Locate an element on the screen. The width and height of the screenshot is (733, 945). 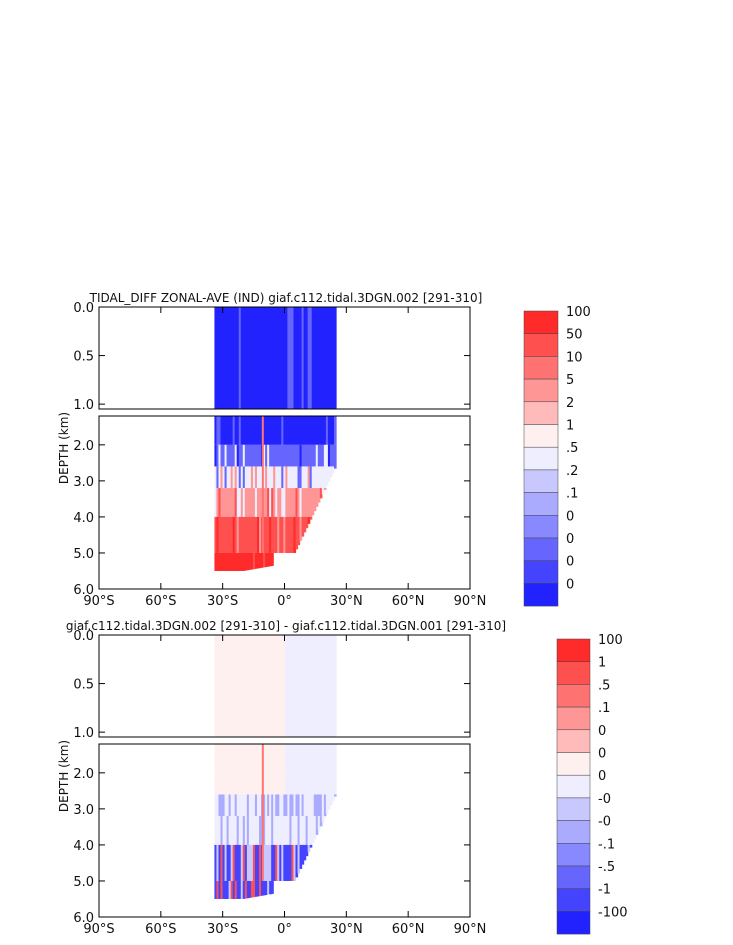
y-tick-label: 3.0 is located at coordinates (83, 810).